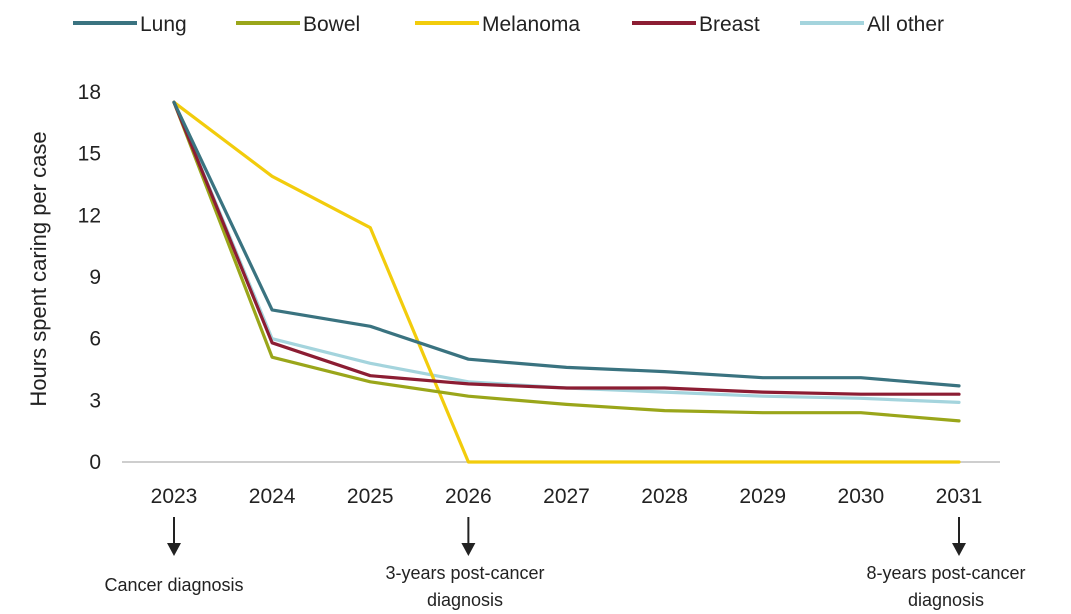 The height and width of the screenshot is (614, 1071). Describe the element at coordinates (95, 400) in the screenshot. I see `y-tick-label: 3` at that location.